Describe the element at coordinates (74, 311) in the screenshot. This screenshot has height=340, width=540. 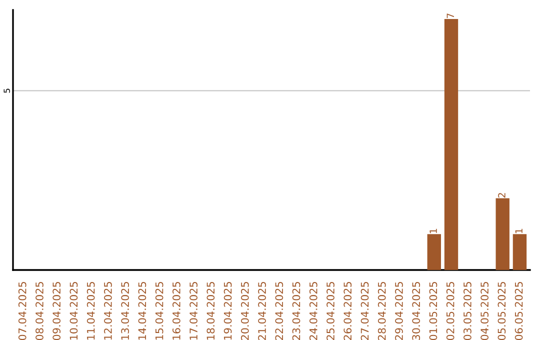
I see `x-tick-label: 10.04.2025` at that location.